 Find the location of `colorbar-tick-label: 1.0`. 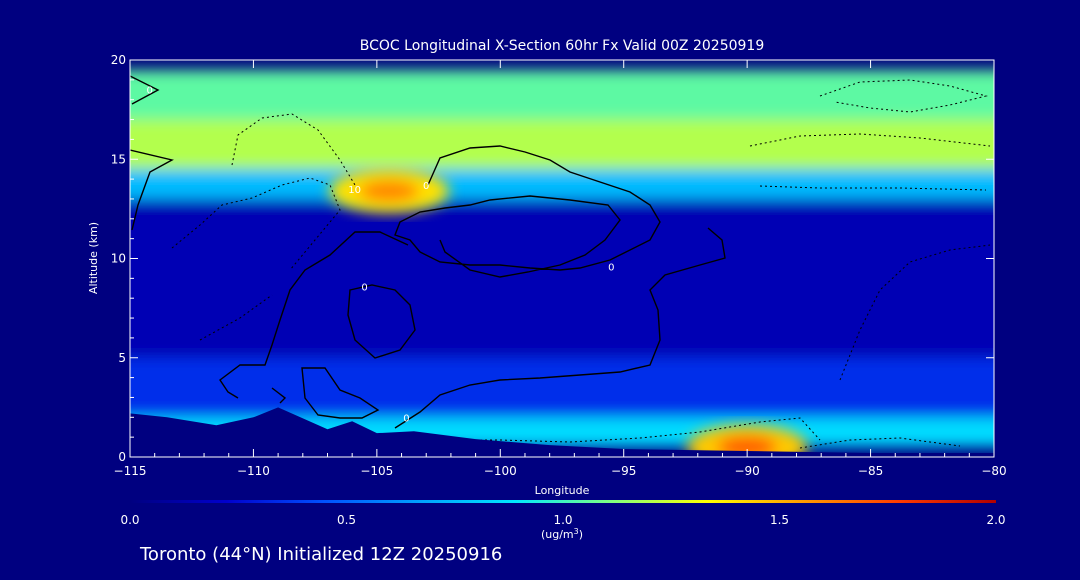

colorbar-tick-label: 1.0 is located at coordinates (562, 520).